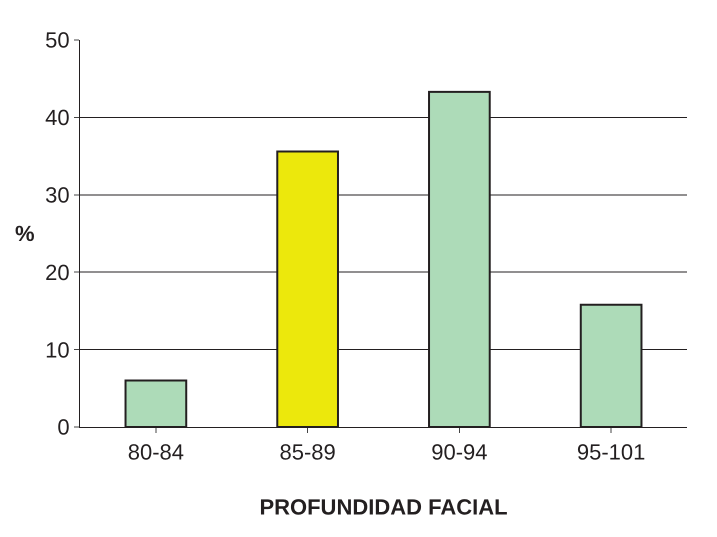 The height and width of the screenshot is (537, 717). I want to click on y-tick-label: 30, so click(57, 195).